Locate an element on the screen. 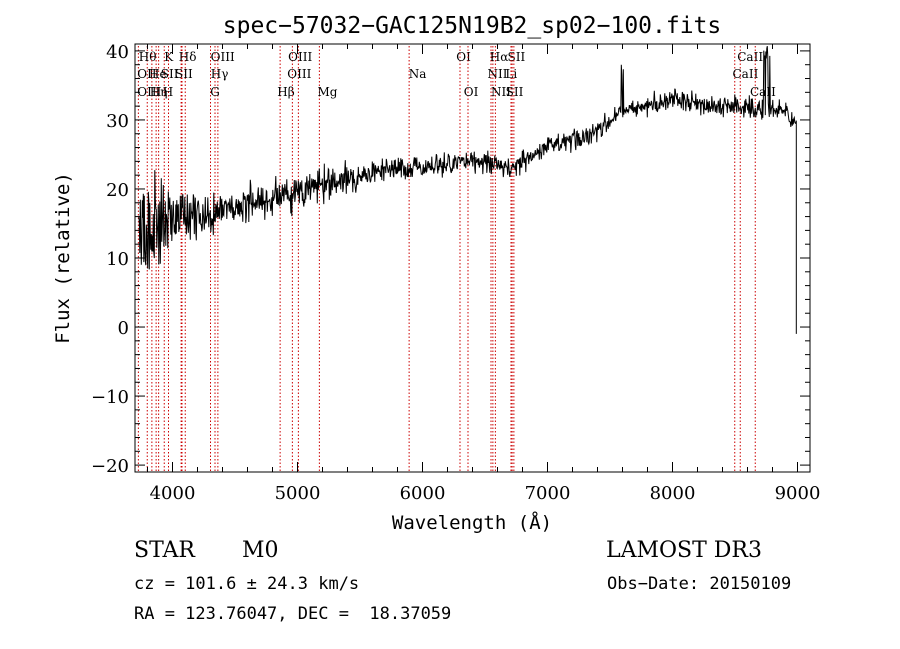 The image size is (900, 649). line-label: G is located at coordinates (215, 92).